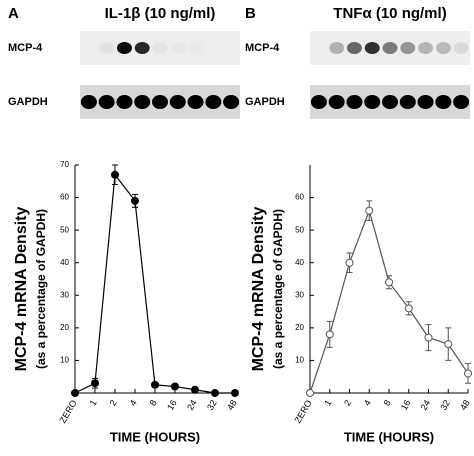 The width and height of the screenshot is (474, 456). What do you see at coordinates (13, 13) in the screenshot?
I see `panel-label: A` at bounding box center [13, 13].